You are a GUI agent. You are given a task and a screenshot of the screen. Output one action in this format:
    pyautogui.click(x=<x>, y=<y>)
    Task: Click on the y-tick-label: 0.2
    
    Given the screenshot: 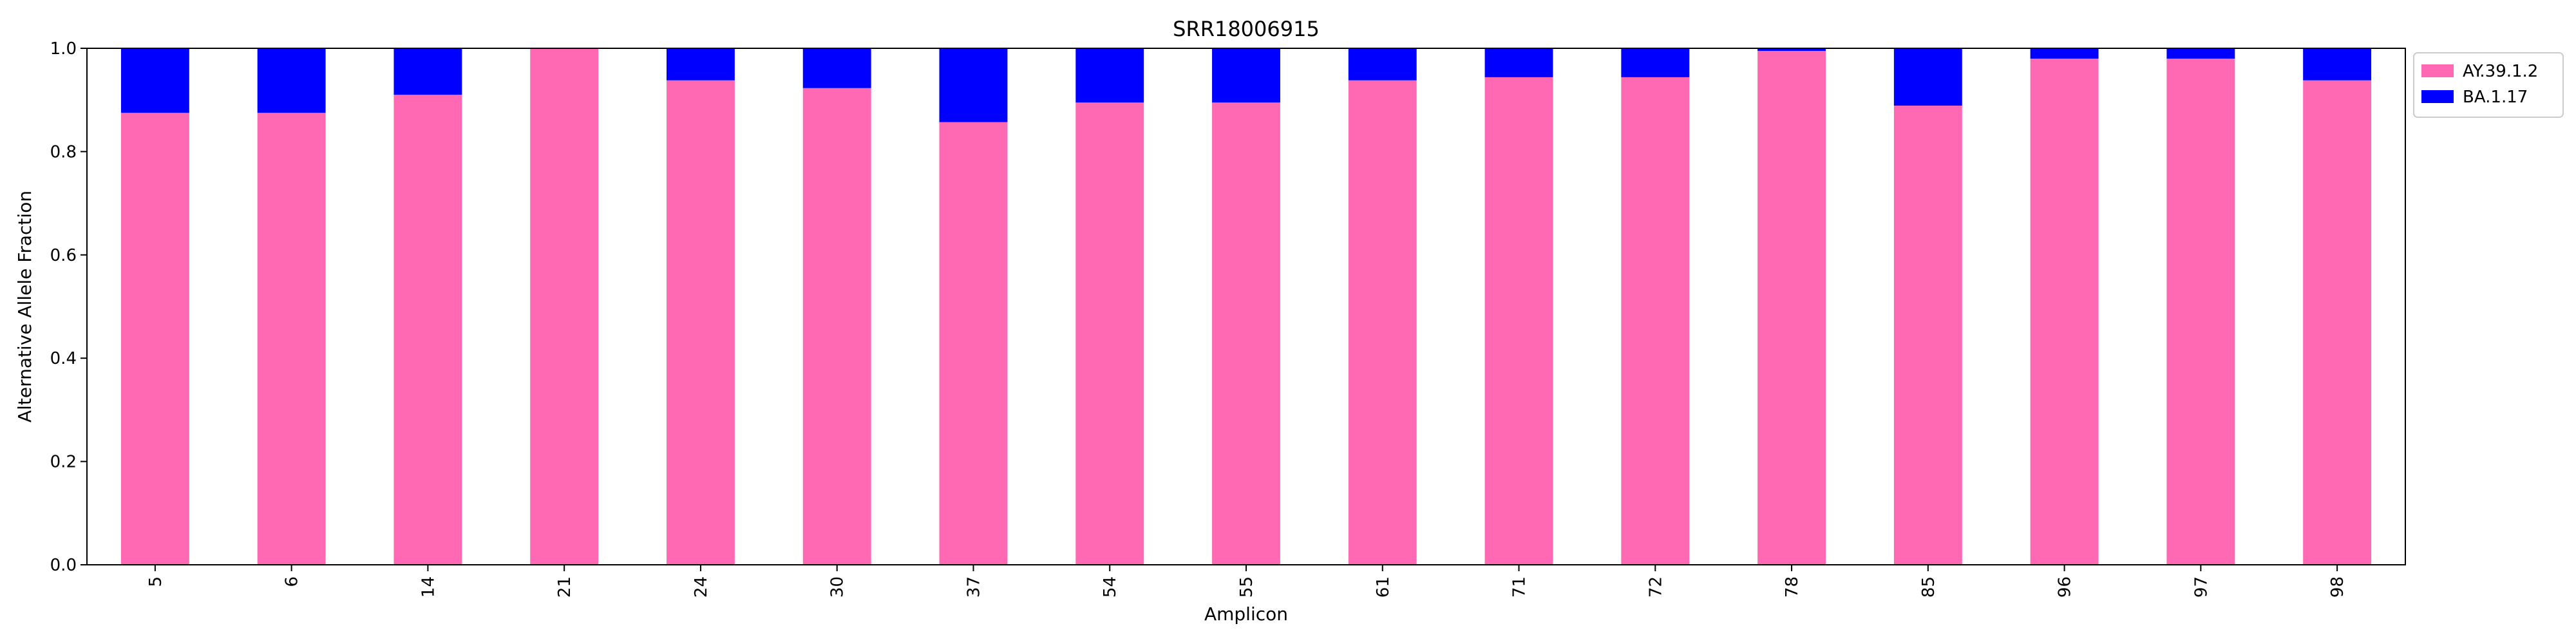 What is the action you would take?
    pyautogui.click(x=64, y=463)
    